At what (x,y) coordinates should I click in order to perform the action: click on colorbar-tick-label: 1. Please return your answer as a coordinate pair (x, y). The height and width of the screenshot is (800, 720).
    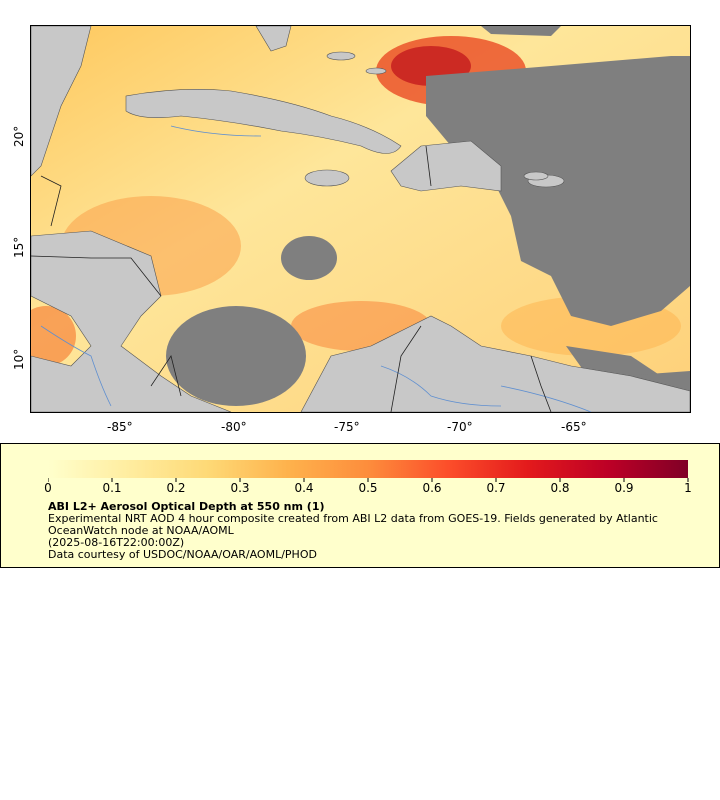
    Looking at the image, I should click on (688, 488).